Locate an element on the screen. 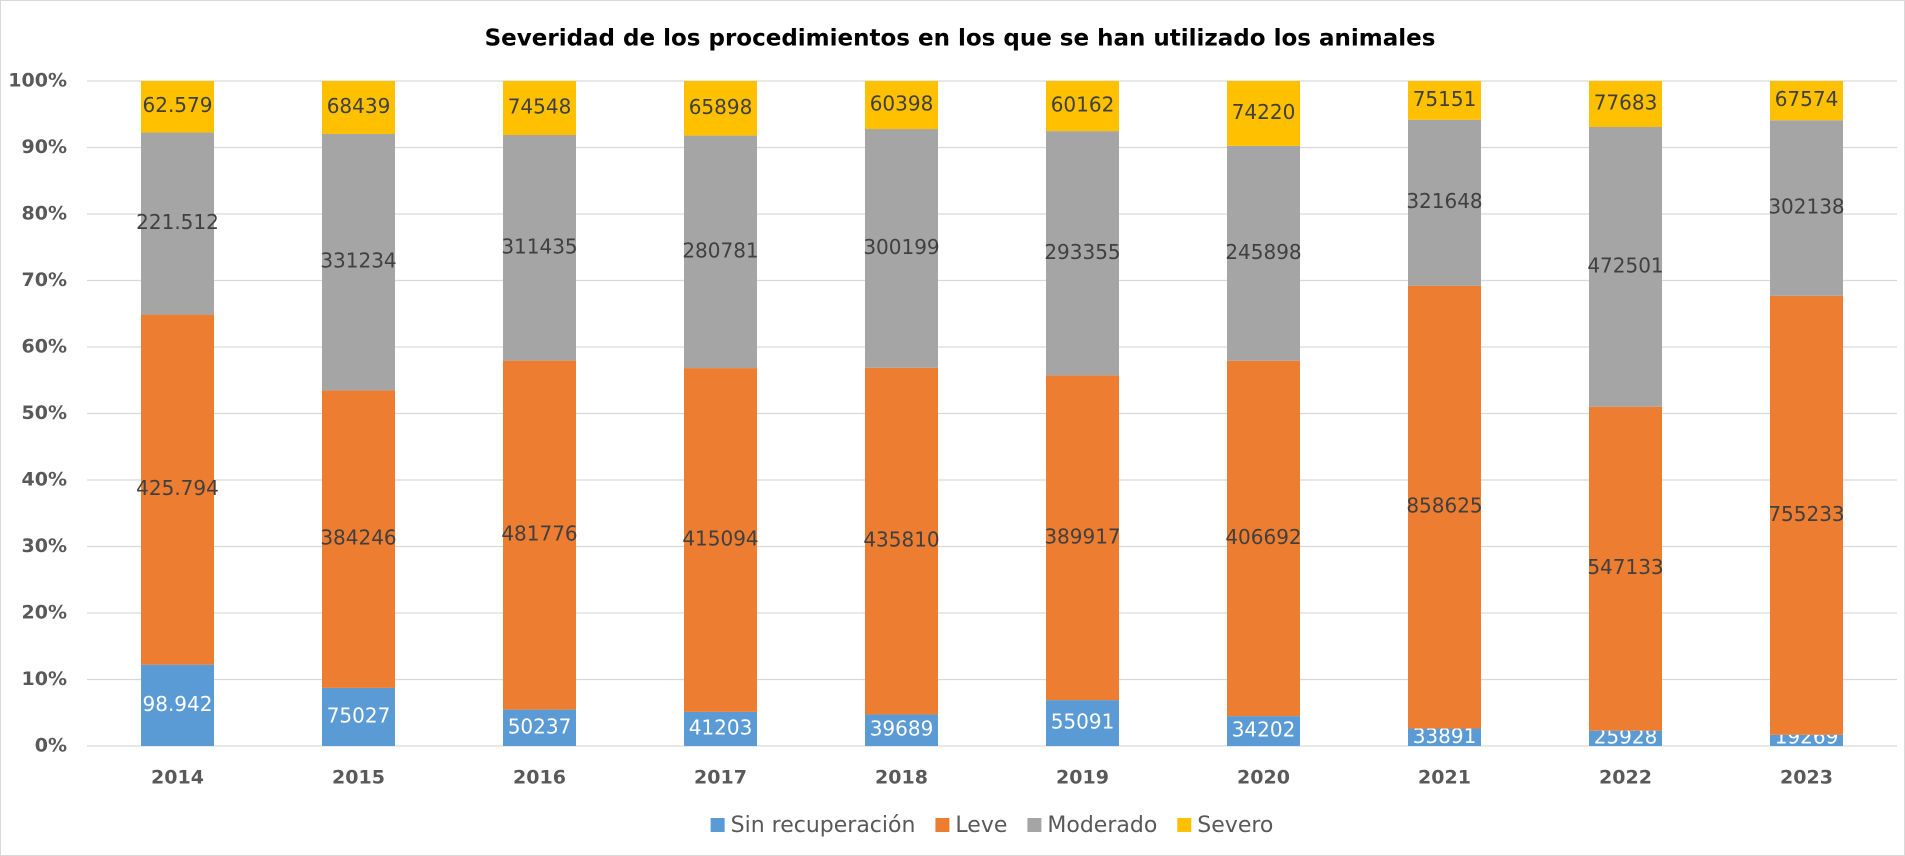  y-tick-label: 50% is located at coordinates (44, 413).